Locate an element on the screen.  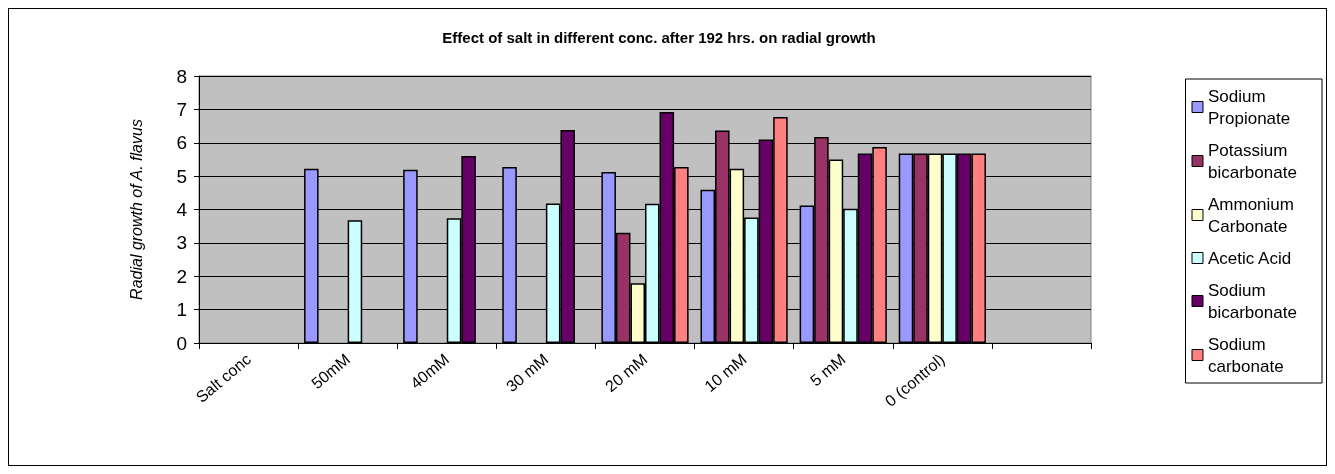
y-tick-label: 8 is located at coordinates (181, 76).